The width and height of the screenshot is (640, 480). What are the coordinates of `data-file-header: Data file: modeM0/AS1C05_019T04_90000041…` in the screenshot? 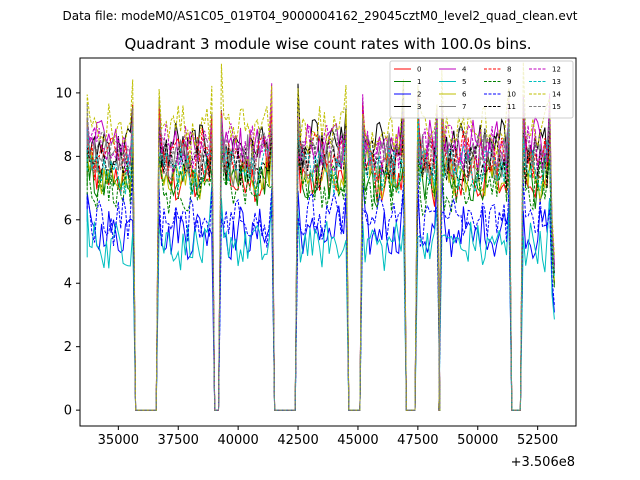 It's located at (319, 16).